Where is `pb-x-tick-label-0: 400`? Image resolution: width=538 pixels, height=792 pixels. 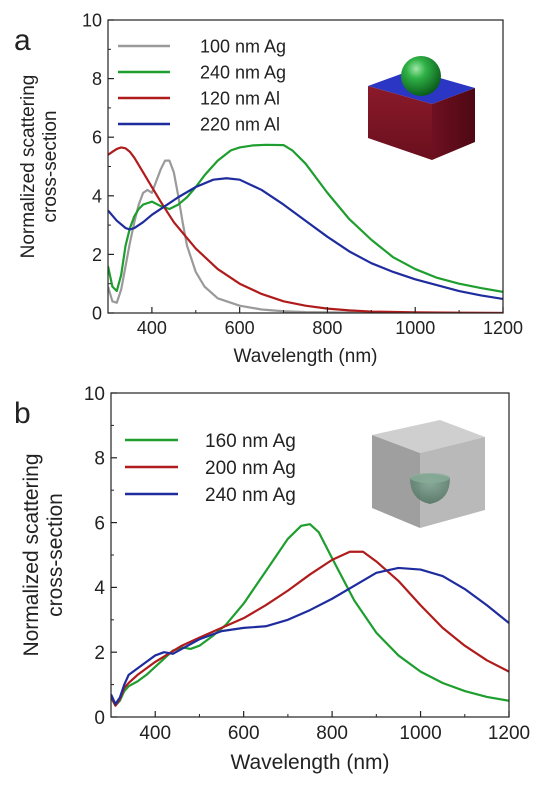 pb-x-tick-label-0: 400 is located at coordinates (155, 733).